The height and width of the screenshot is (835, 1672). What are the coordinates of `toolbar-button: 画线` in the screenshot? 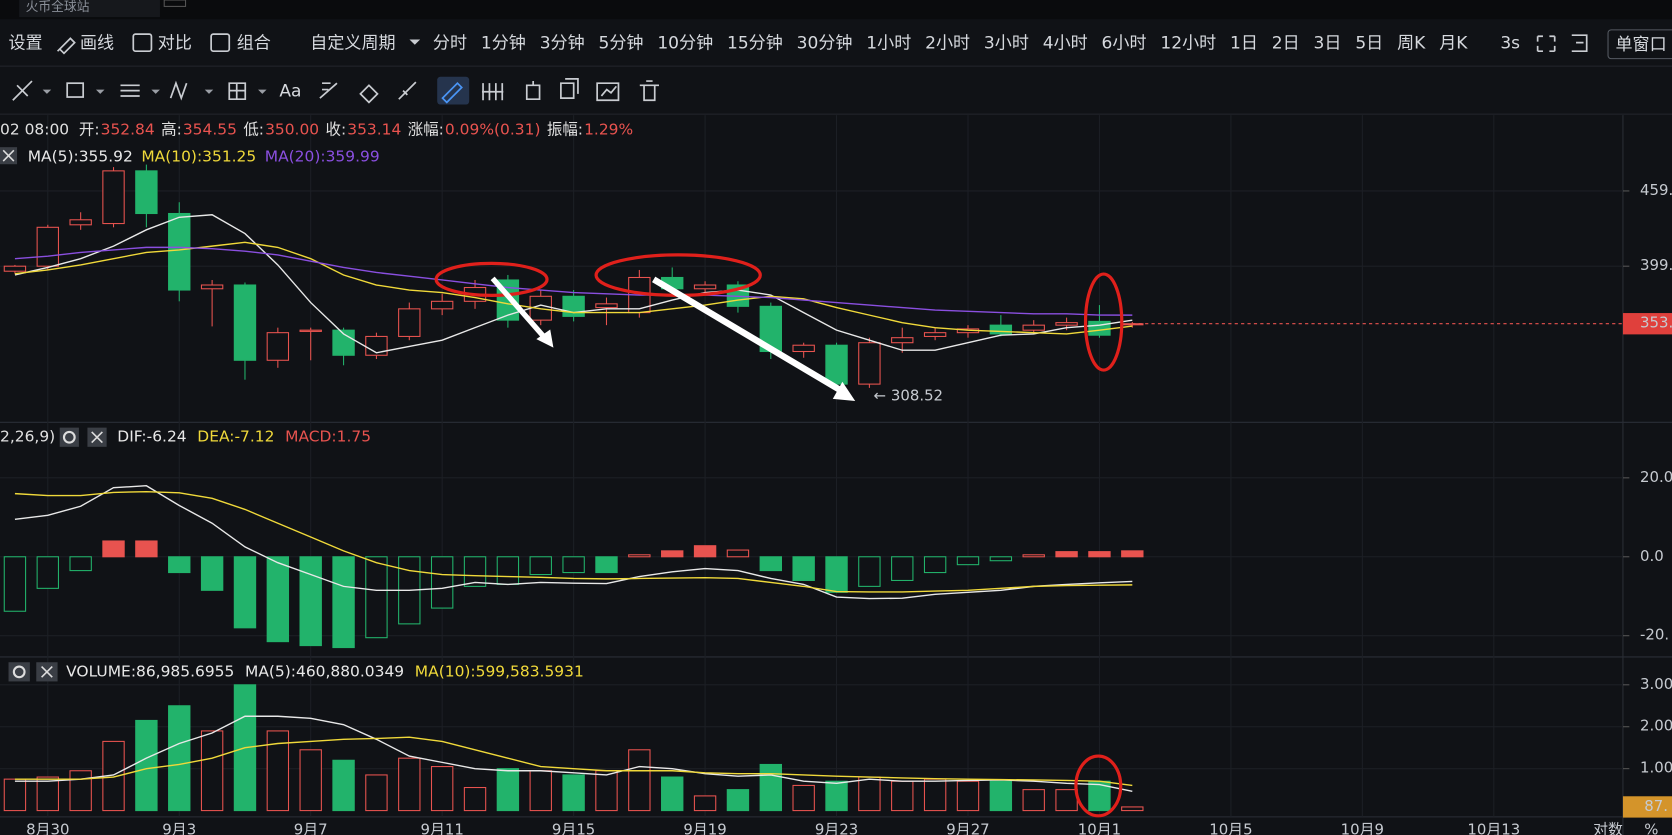 It's located at (97, 44).